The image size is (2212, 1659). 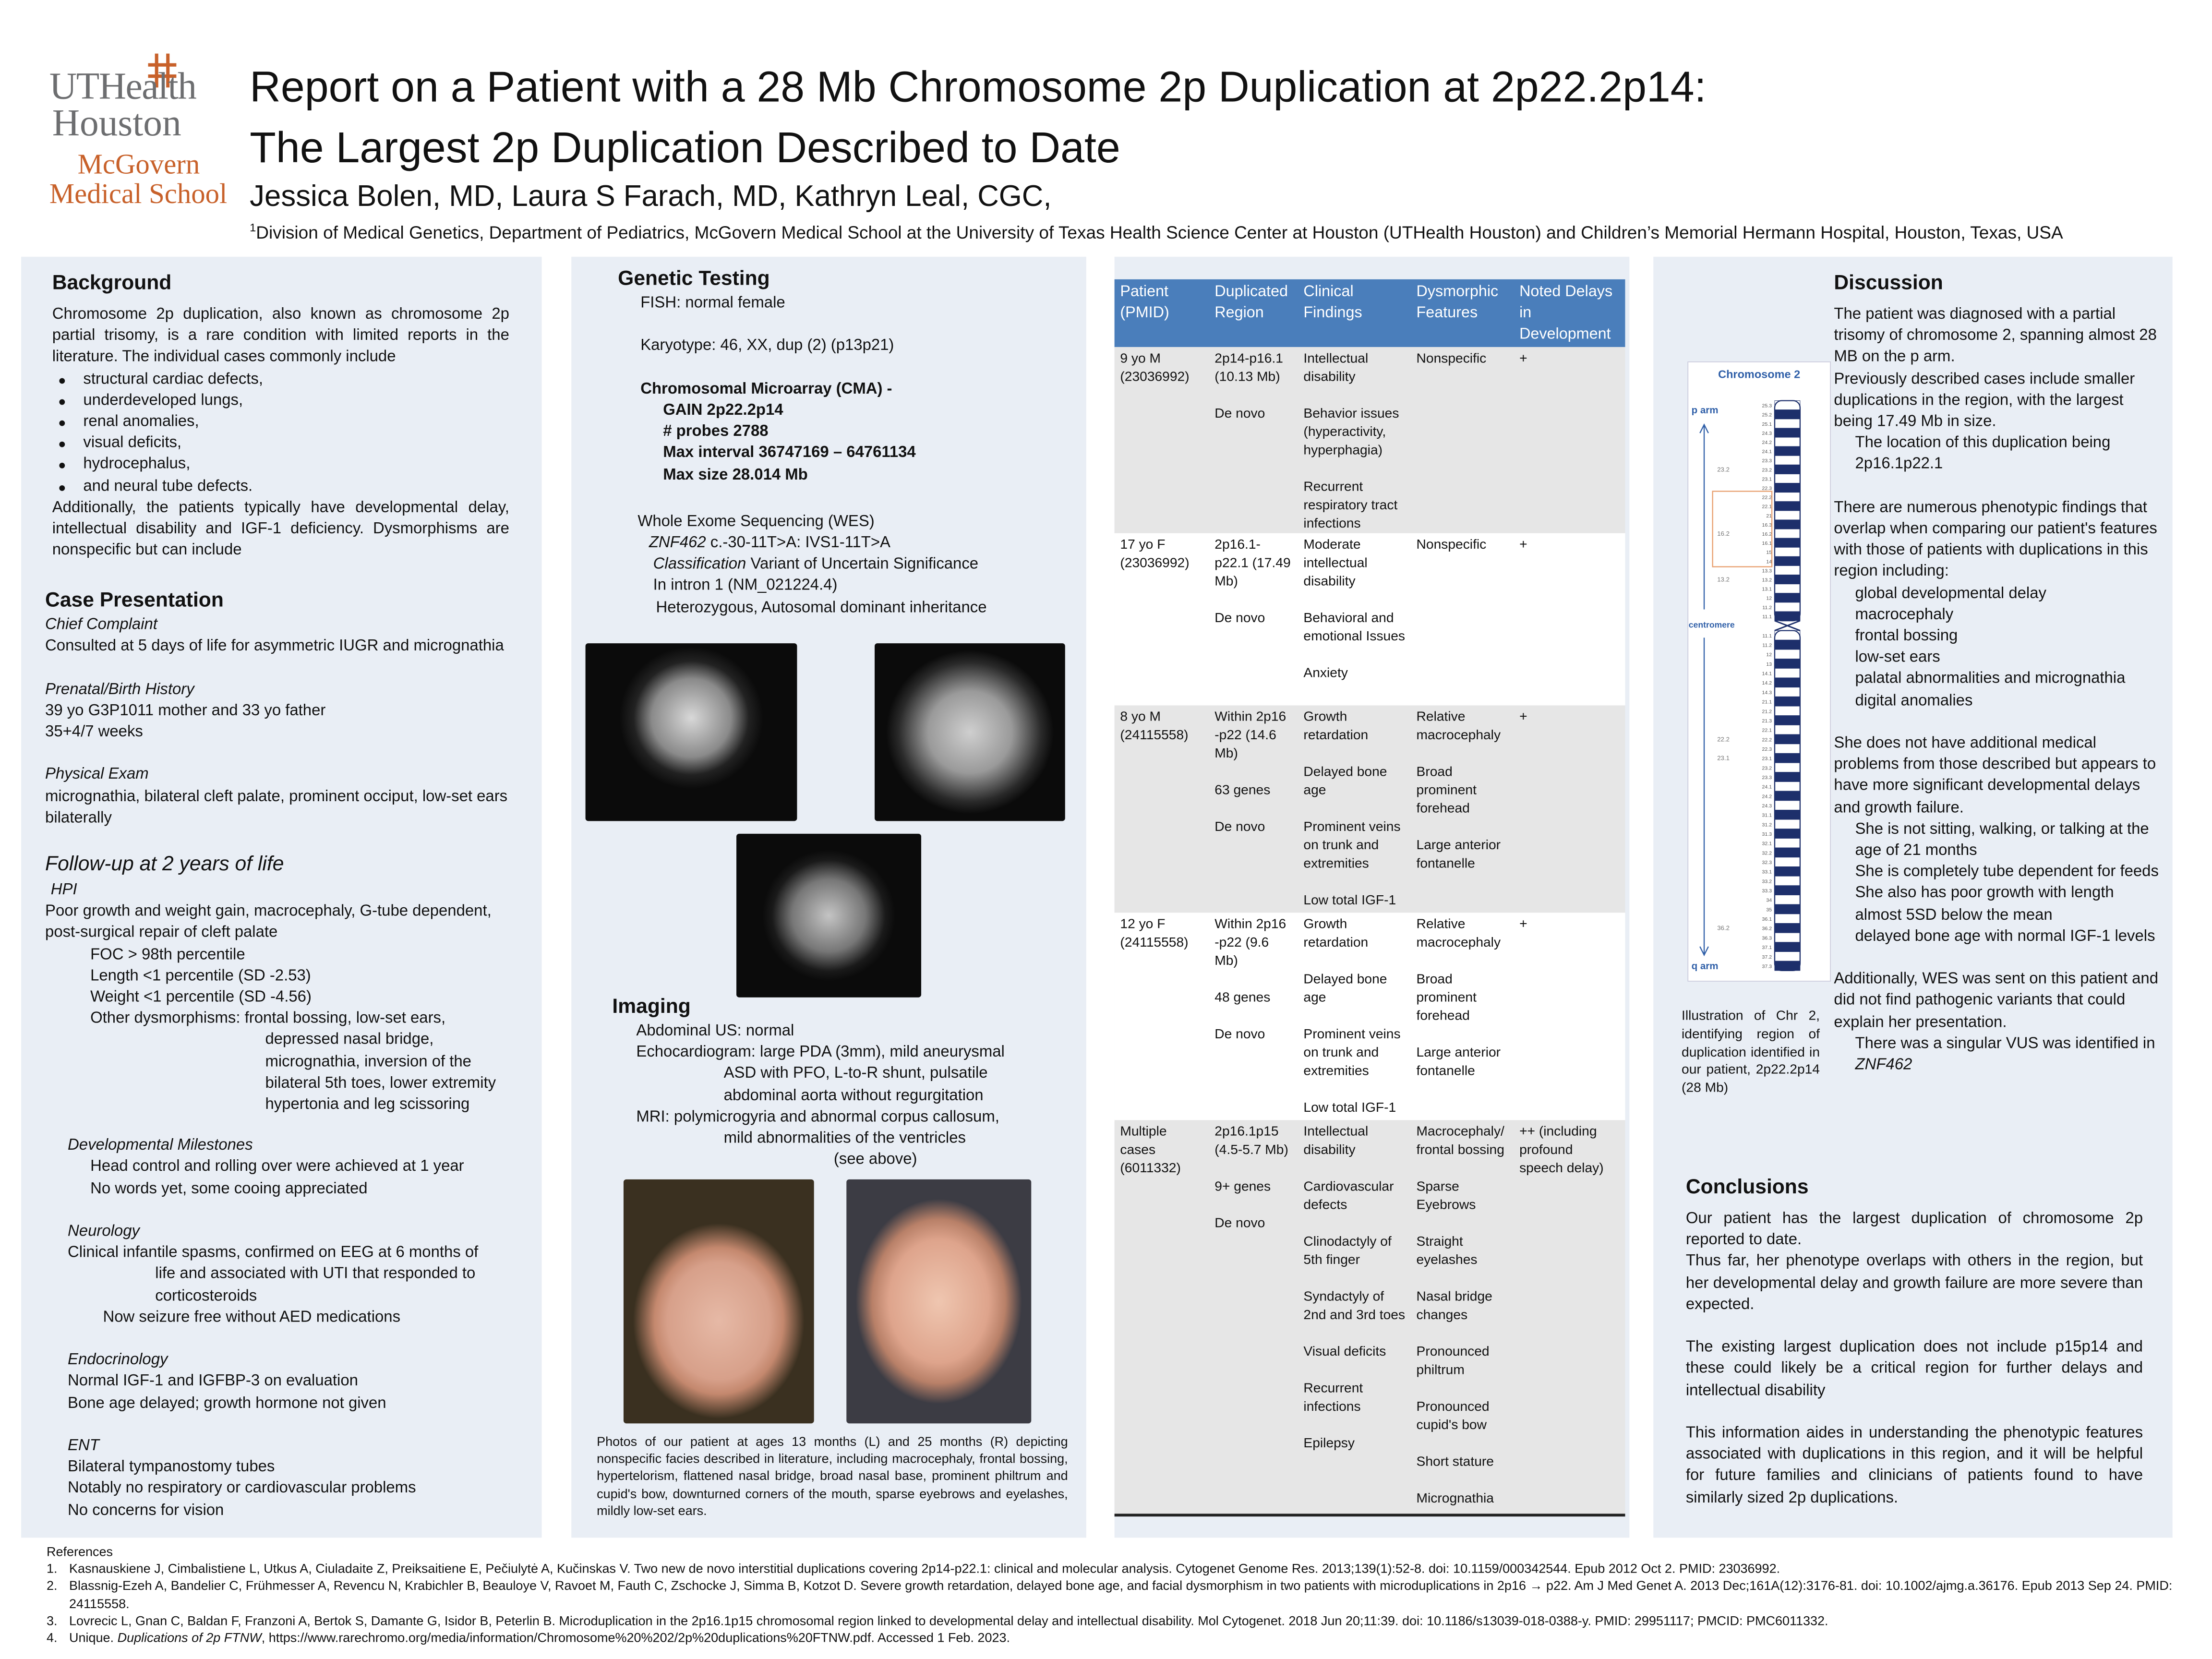 What do you see at coordinates (1759, 374) in the screenshot?
I see `ideogram-title: Chromosome 2` at bounding box center [1759, 374].